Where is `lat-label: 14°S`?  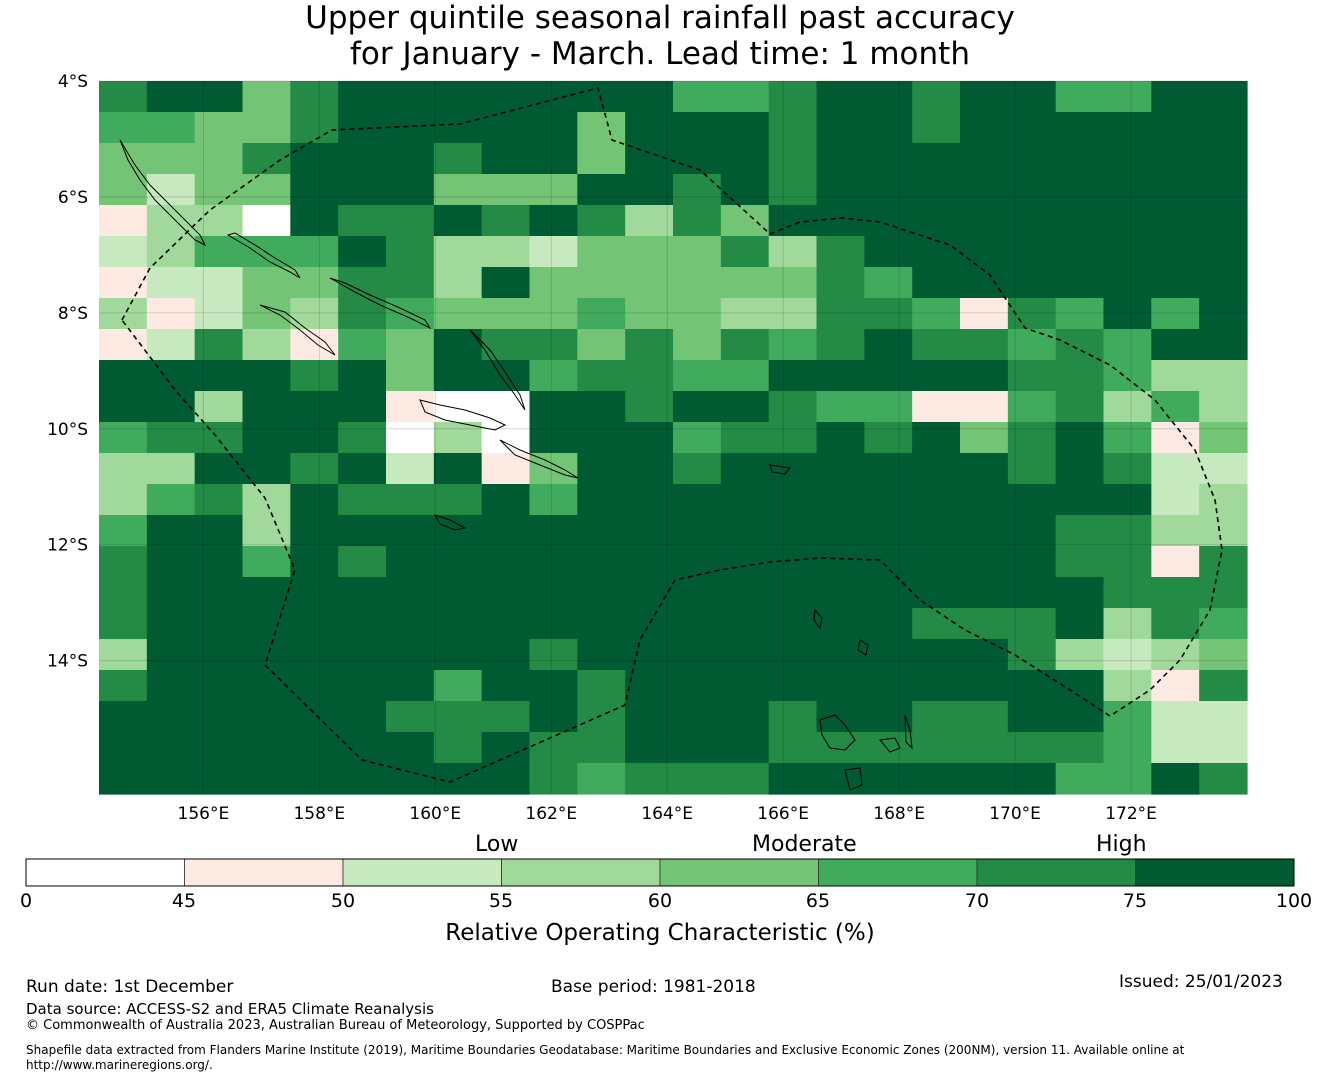
lat-label: 14°S is located at coordinates (67, 662).